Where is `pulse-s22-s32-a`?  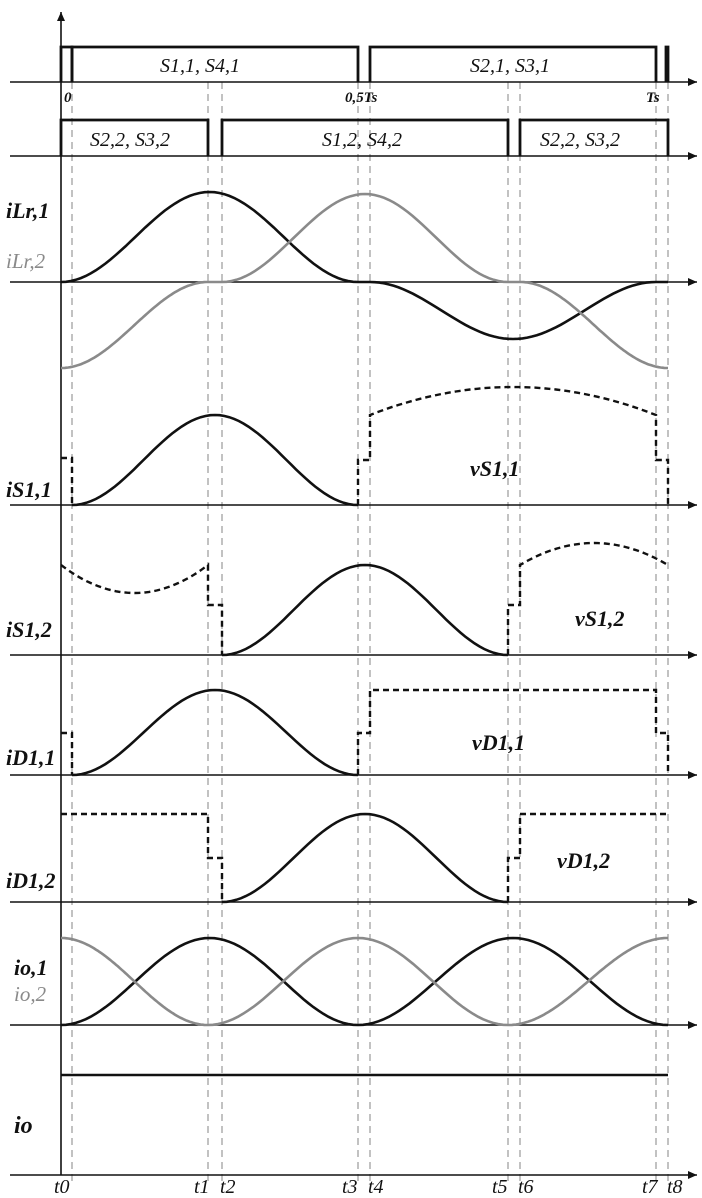 pulse-s22-s32-a is located at coordinates (134, 137).